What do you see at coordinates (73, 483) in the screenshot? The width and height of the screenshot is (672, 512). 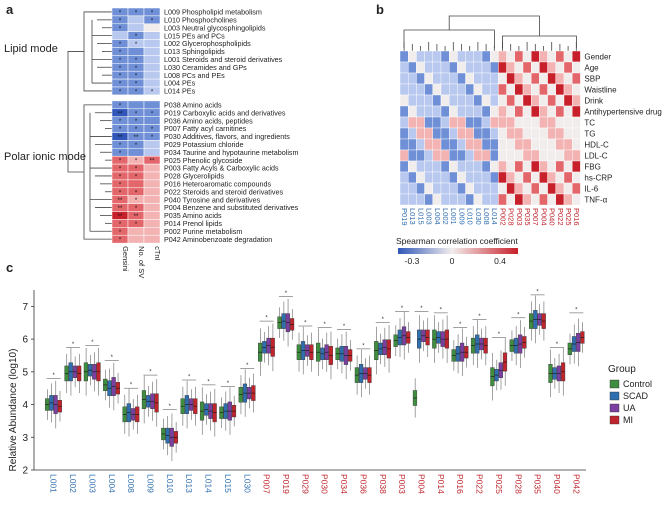 I see `x-tick-label: L002` at bounding box center [73, 483].